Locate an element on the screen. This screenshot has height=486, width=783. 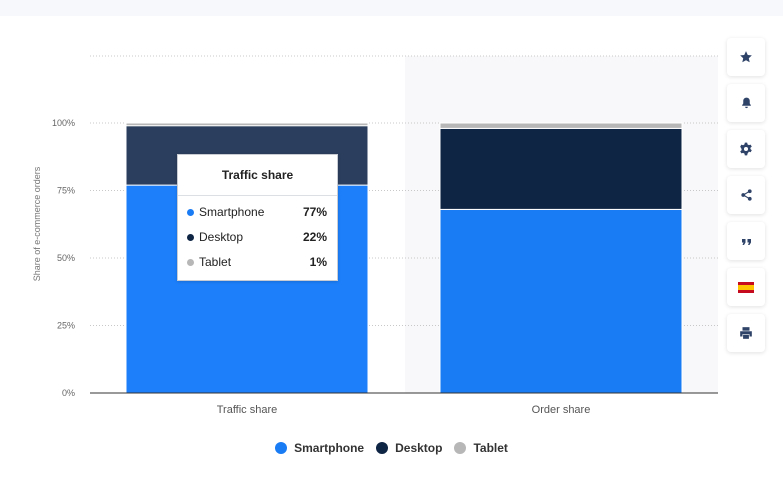
gear-icon is located at coordinates (746, 149).